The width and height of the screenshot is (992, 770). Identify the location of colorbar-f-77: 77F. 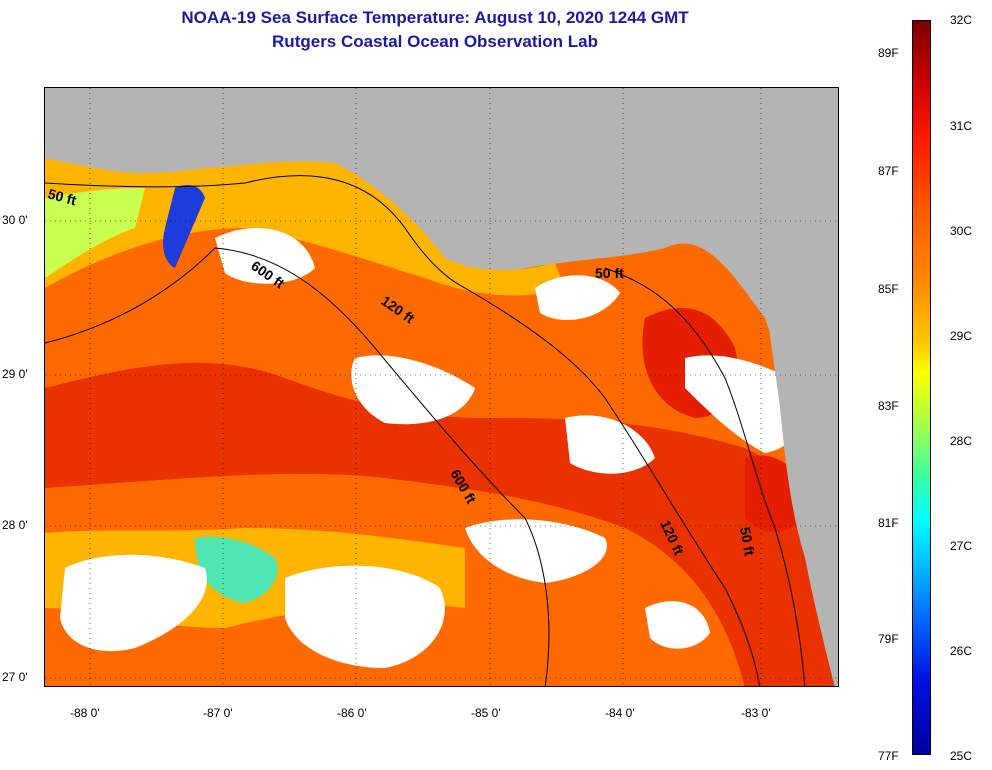
(888, 756).